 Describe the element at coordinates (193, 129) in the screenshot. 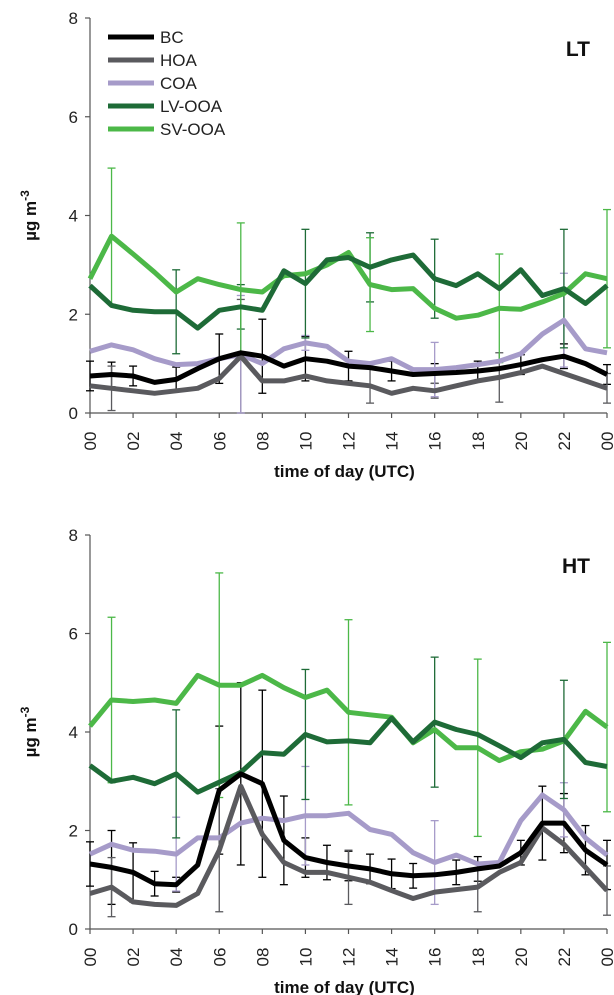

I see `legend-label-sv-ooa: SV-OOA` at that location.